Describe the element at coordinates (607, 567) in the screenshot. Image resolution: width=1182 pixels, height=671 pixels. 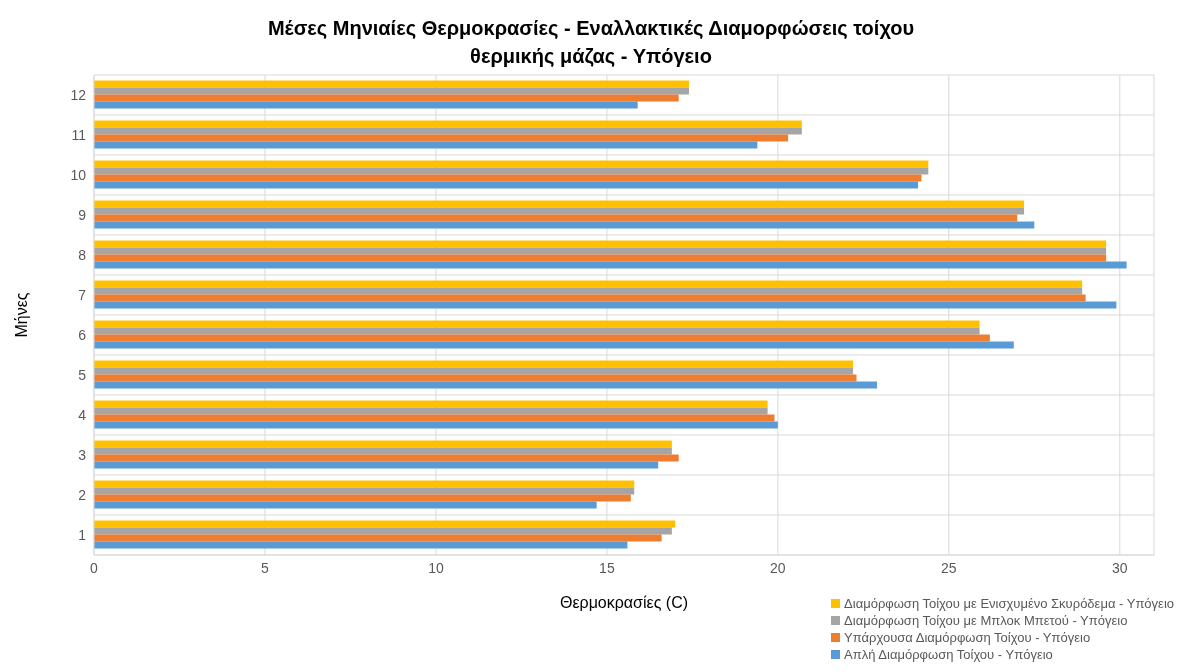
I see `x-tick-label: 15` at that location.